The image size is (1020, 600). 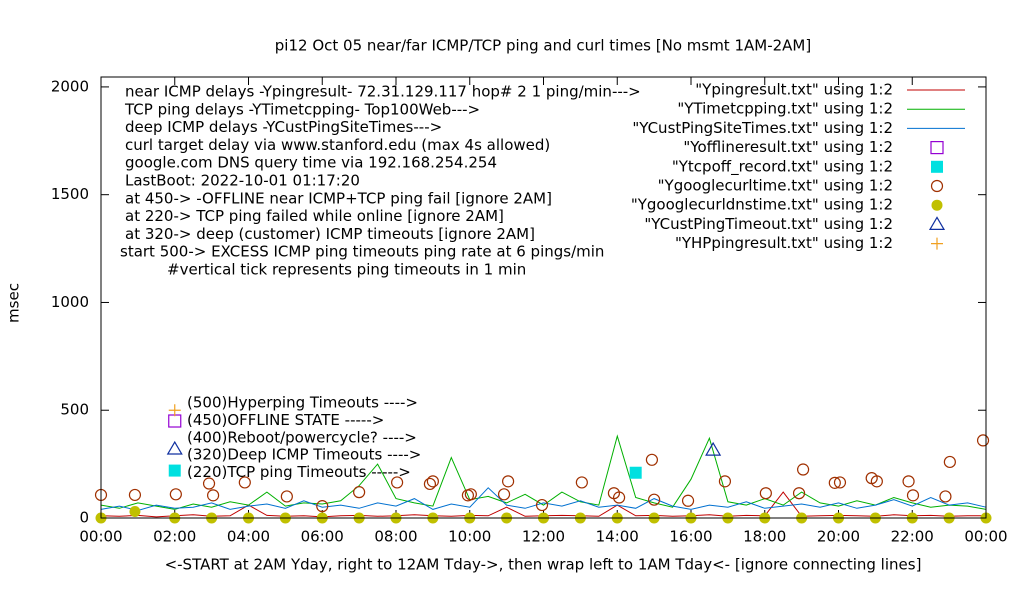 What do you see at coordinates (762, 205) in the screenshot?
I see `legend-label: "Ygooglecurldnstime.txt" using 1:2` at bounding box center [762, 205].